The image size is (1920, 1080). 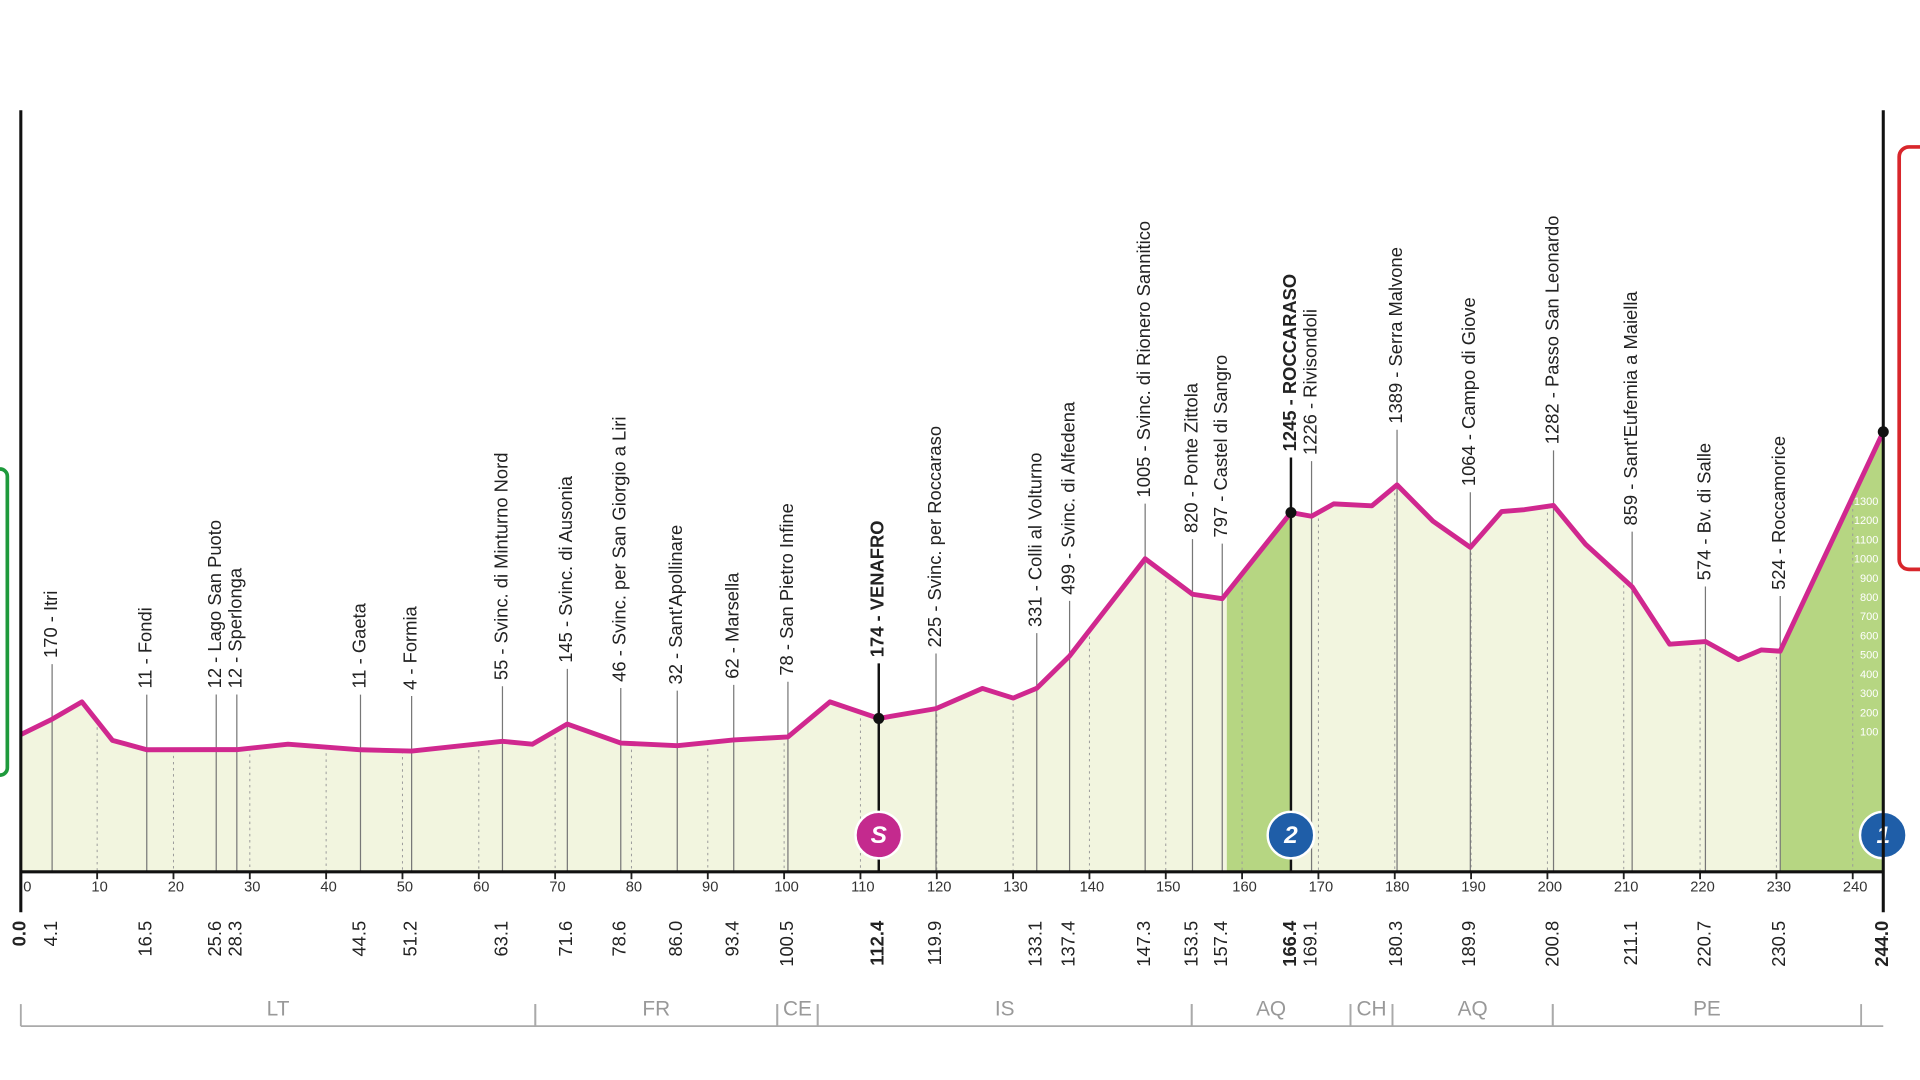 What do you see at coordinates (1867, 540) in the screenshot?
I see `y-tick-label: 1100` at bounding box center [1867, 540].